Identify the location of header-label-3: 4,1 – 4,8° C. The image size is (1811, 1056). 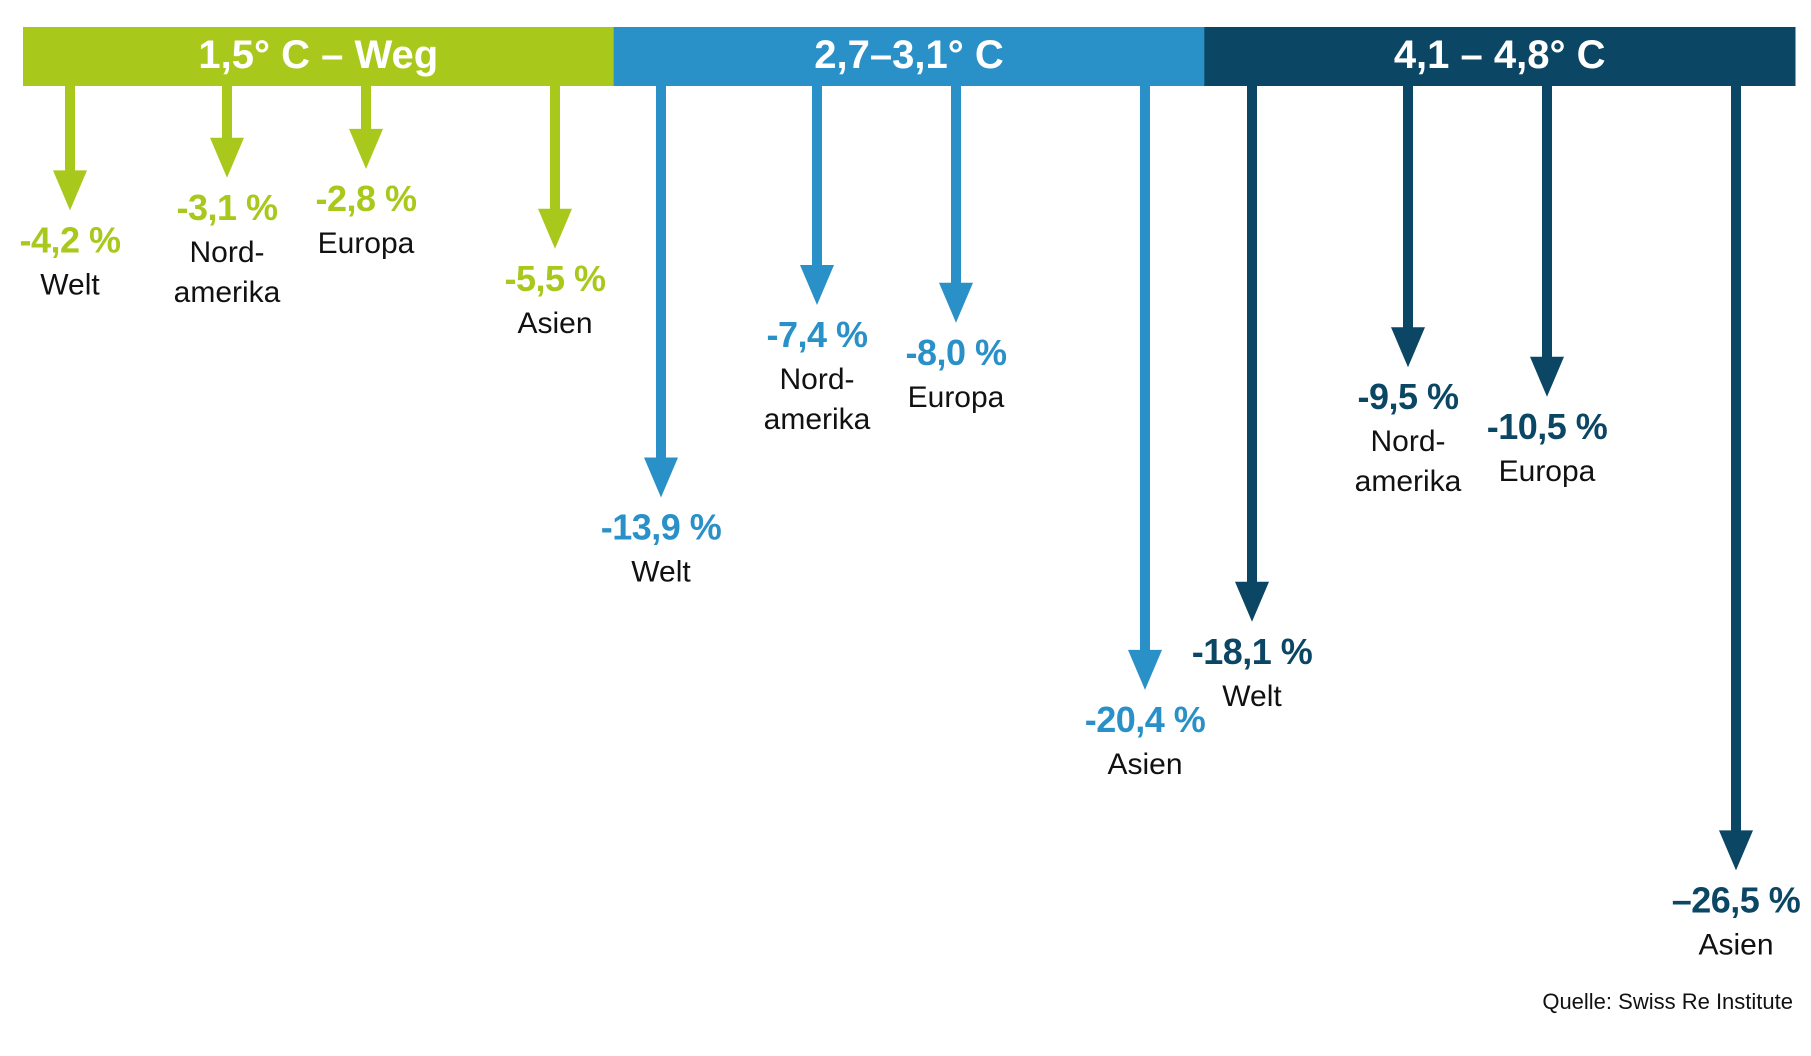
(1500, 55).